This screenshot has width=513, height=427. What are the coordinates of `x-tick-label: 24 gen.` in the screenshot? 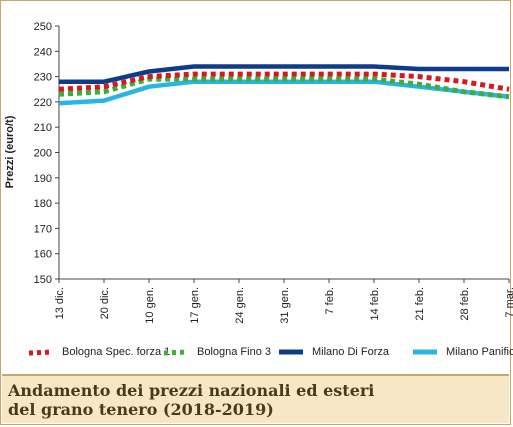 It's located at (240, 305).